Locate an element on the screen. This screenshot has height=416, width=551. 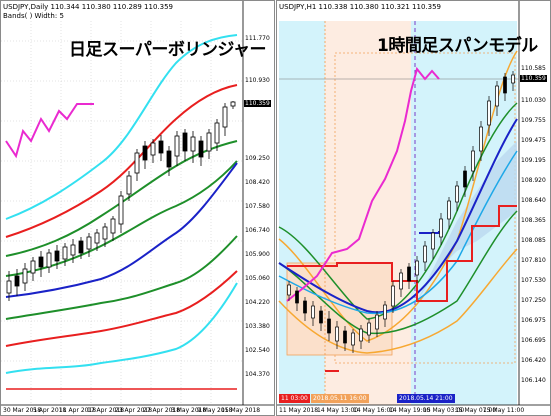
bb-minus2-line is located at coordinates (121, 277).